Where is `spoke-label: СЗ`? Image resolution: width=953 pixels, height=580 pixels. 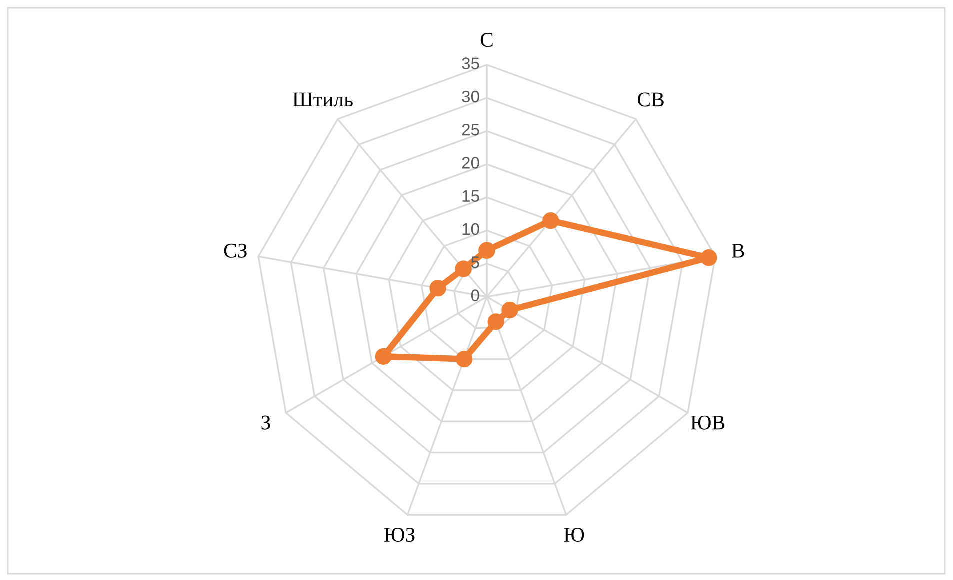
spoke-label: СЗ is located at coordinates (235, 251).